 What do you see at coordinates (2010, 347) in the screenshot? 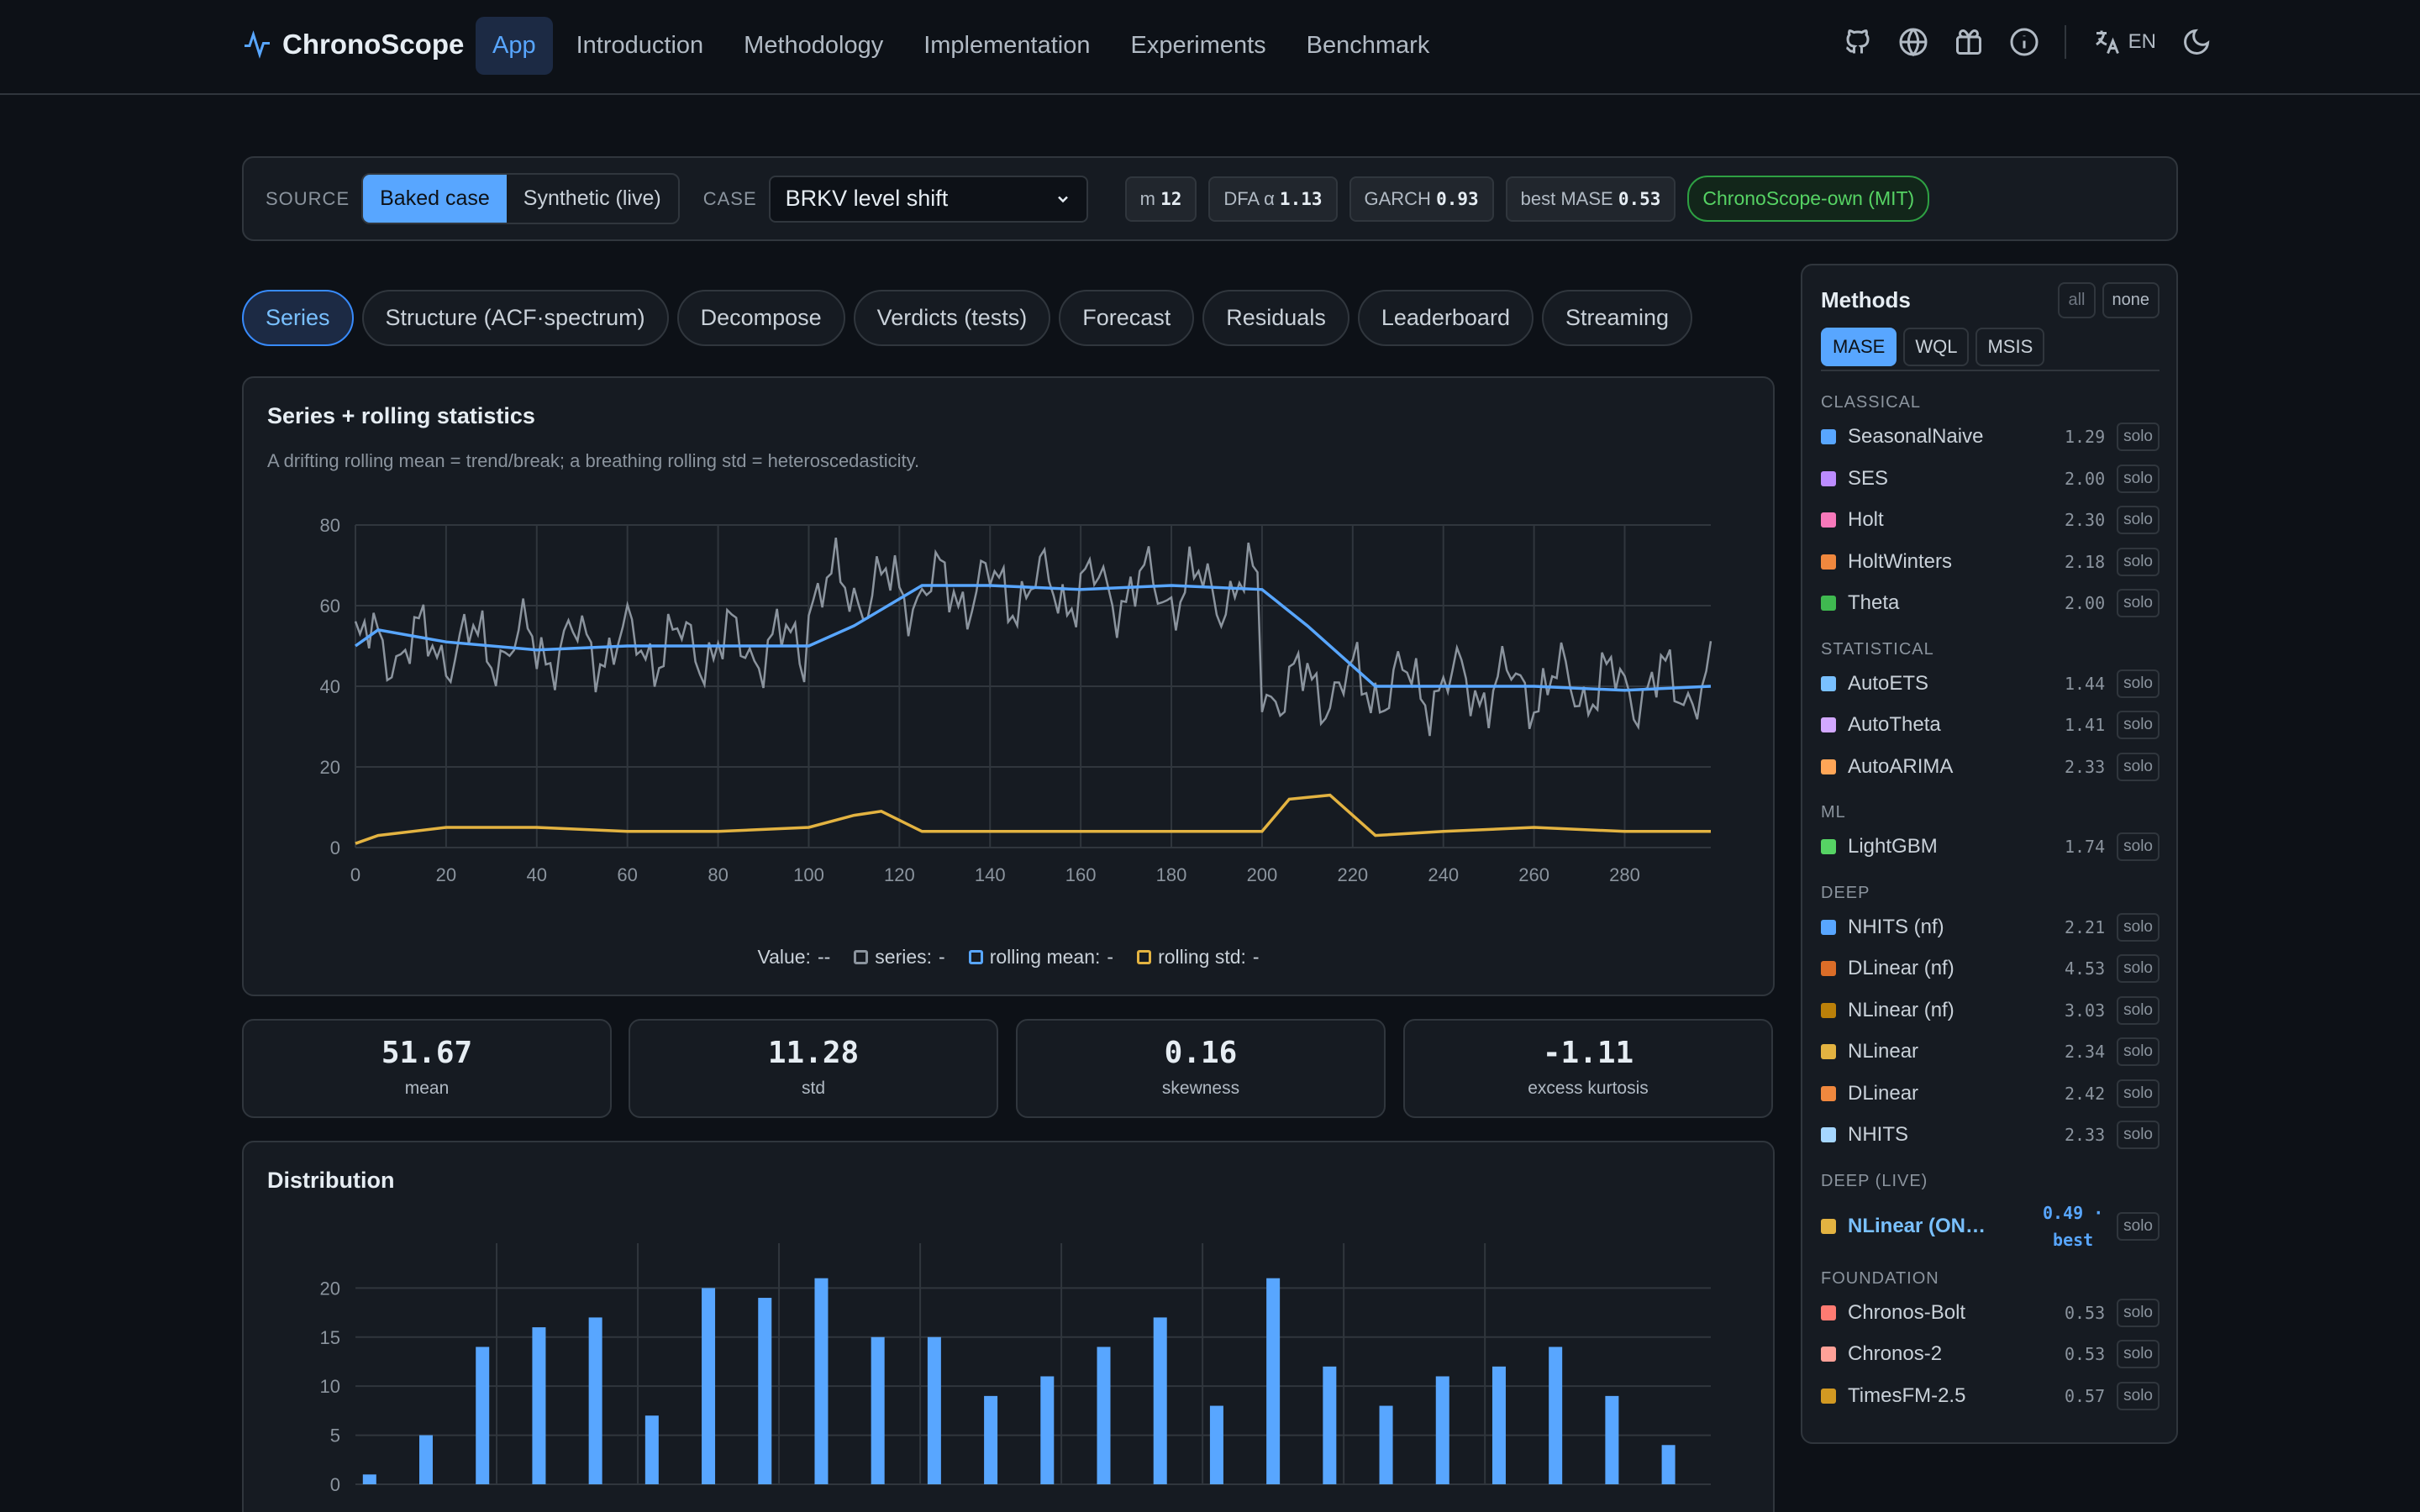
I see `metric-tab-msis: MSIS` at bounding box center [2010, 347].